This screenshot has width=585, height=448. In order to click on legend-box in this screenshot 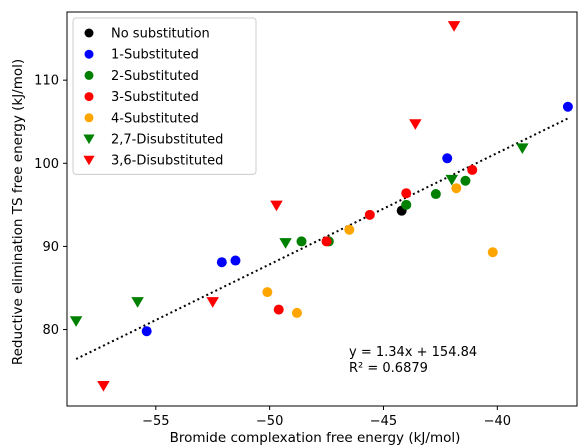, I will do `click(164, 96)`.